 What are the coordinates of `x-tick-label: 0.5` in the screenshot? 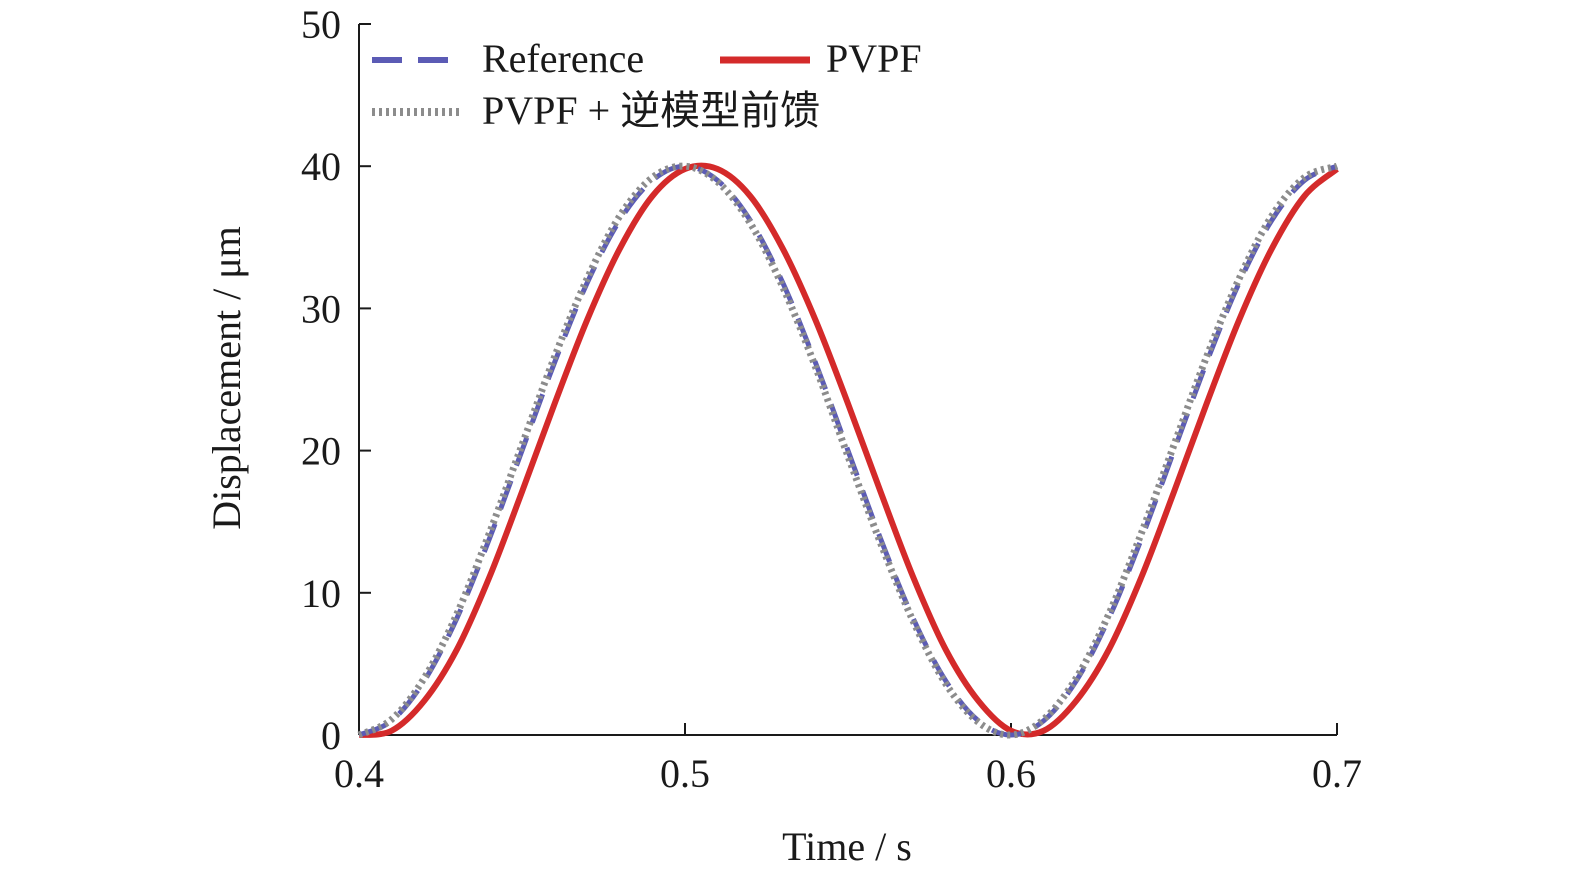 It's located at (685, 773).